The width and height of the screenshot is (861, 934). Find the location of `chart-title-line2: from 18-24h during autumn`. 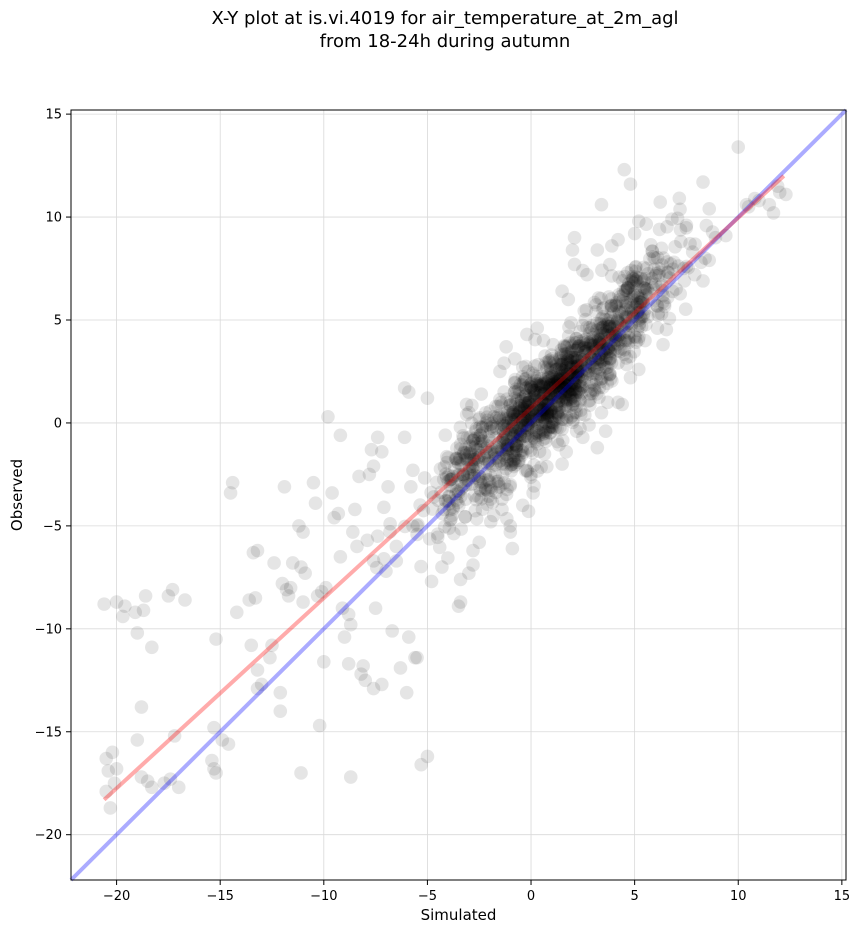

chart-title-line2: from 18-24h during autumn is located at coordinates (445, 41).